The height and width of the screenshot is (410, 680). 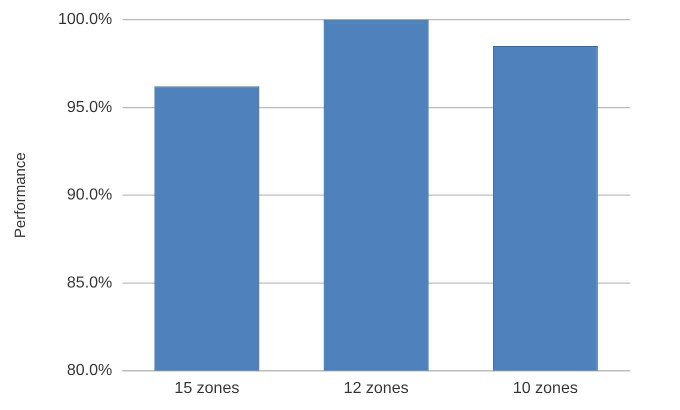 What do you see at coordinates (89, 371) in the screenshot?
I see `y-tick-label: 80.0%` at bounding box center [89, 371].